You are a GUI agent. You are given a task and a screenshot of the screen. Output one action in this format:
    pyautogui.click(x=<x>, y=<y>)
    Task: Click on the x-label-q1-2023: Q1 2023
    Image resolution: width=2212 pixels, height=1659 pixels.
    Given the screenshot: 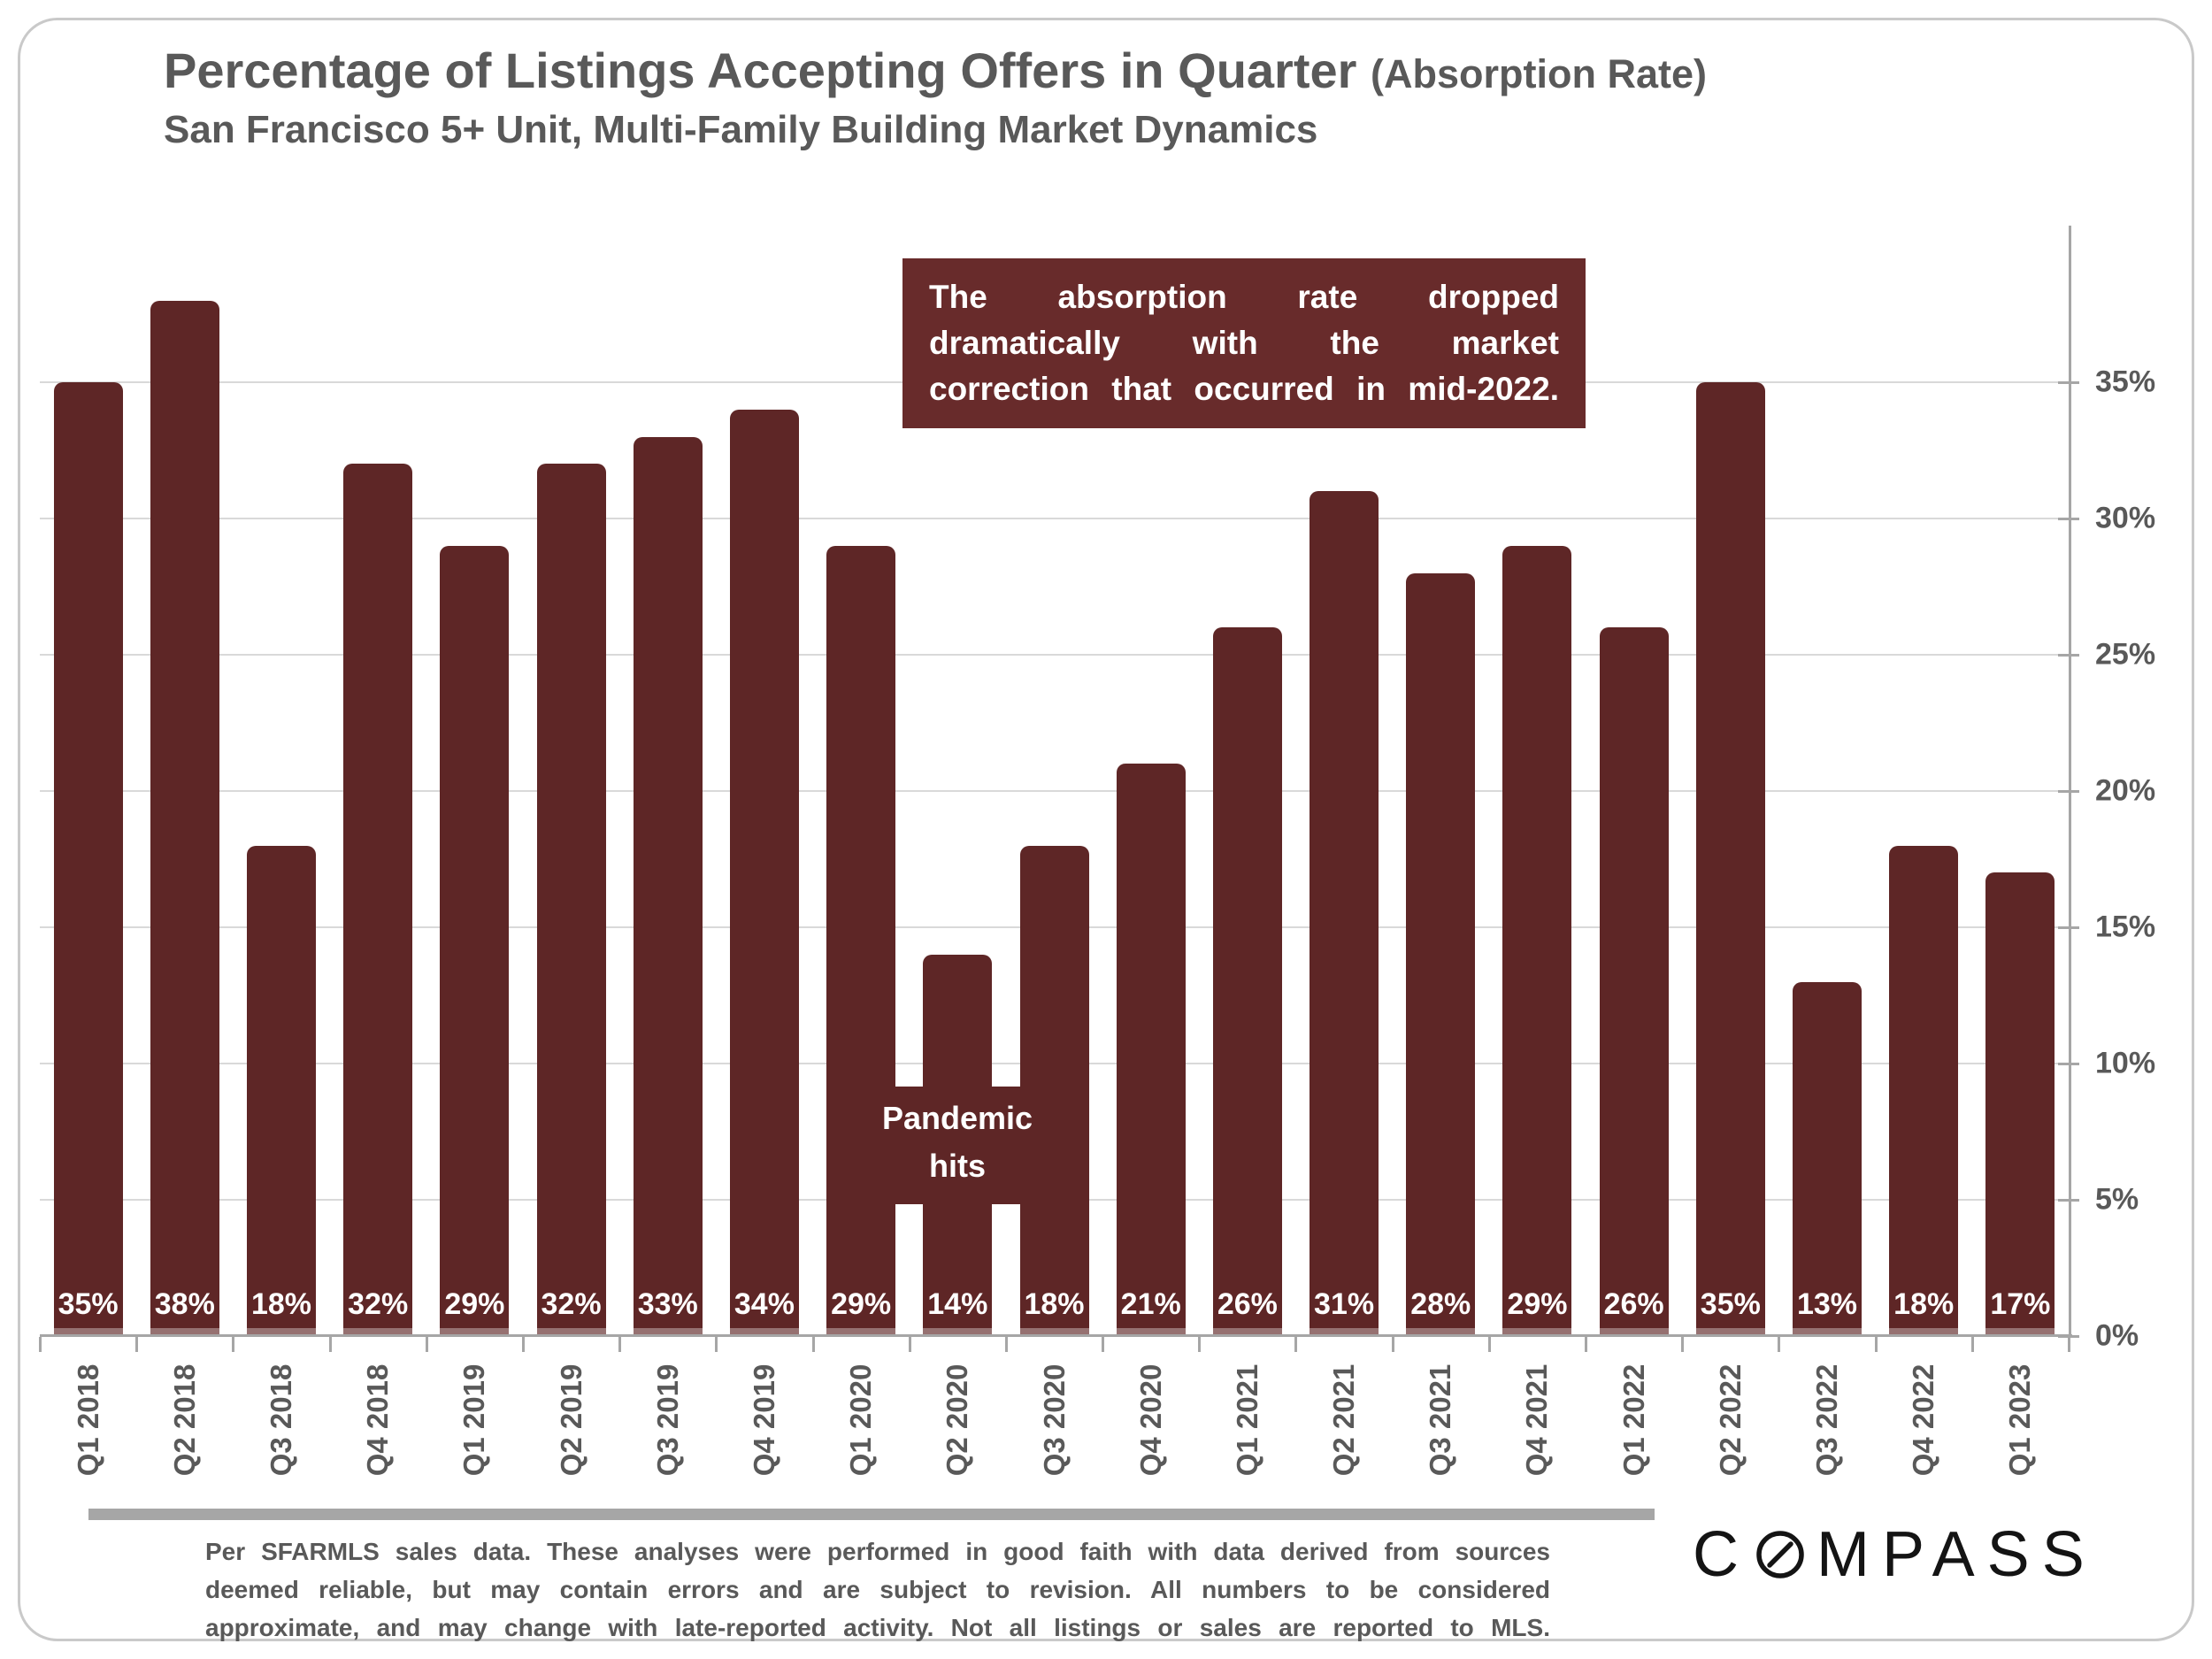 What is the action you would take?
    pyautogui.click(x=2020, y=1420)
    